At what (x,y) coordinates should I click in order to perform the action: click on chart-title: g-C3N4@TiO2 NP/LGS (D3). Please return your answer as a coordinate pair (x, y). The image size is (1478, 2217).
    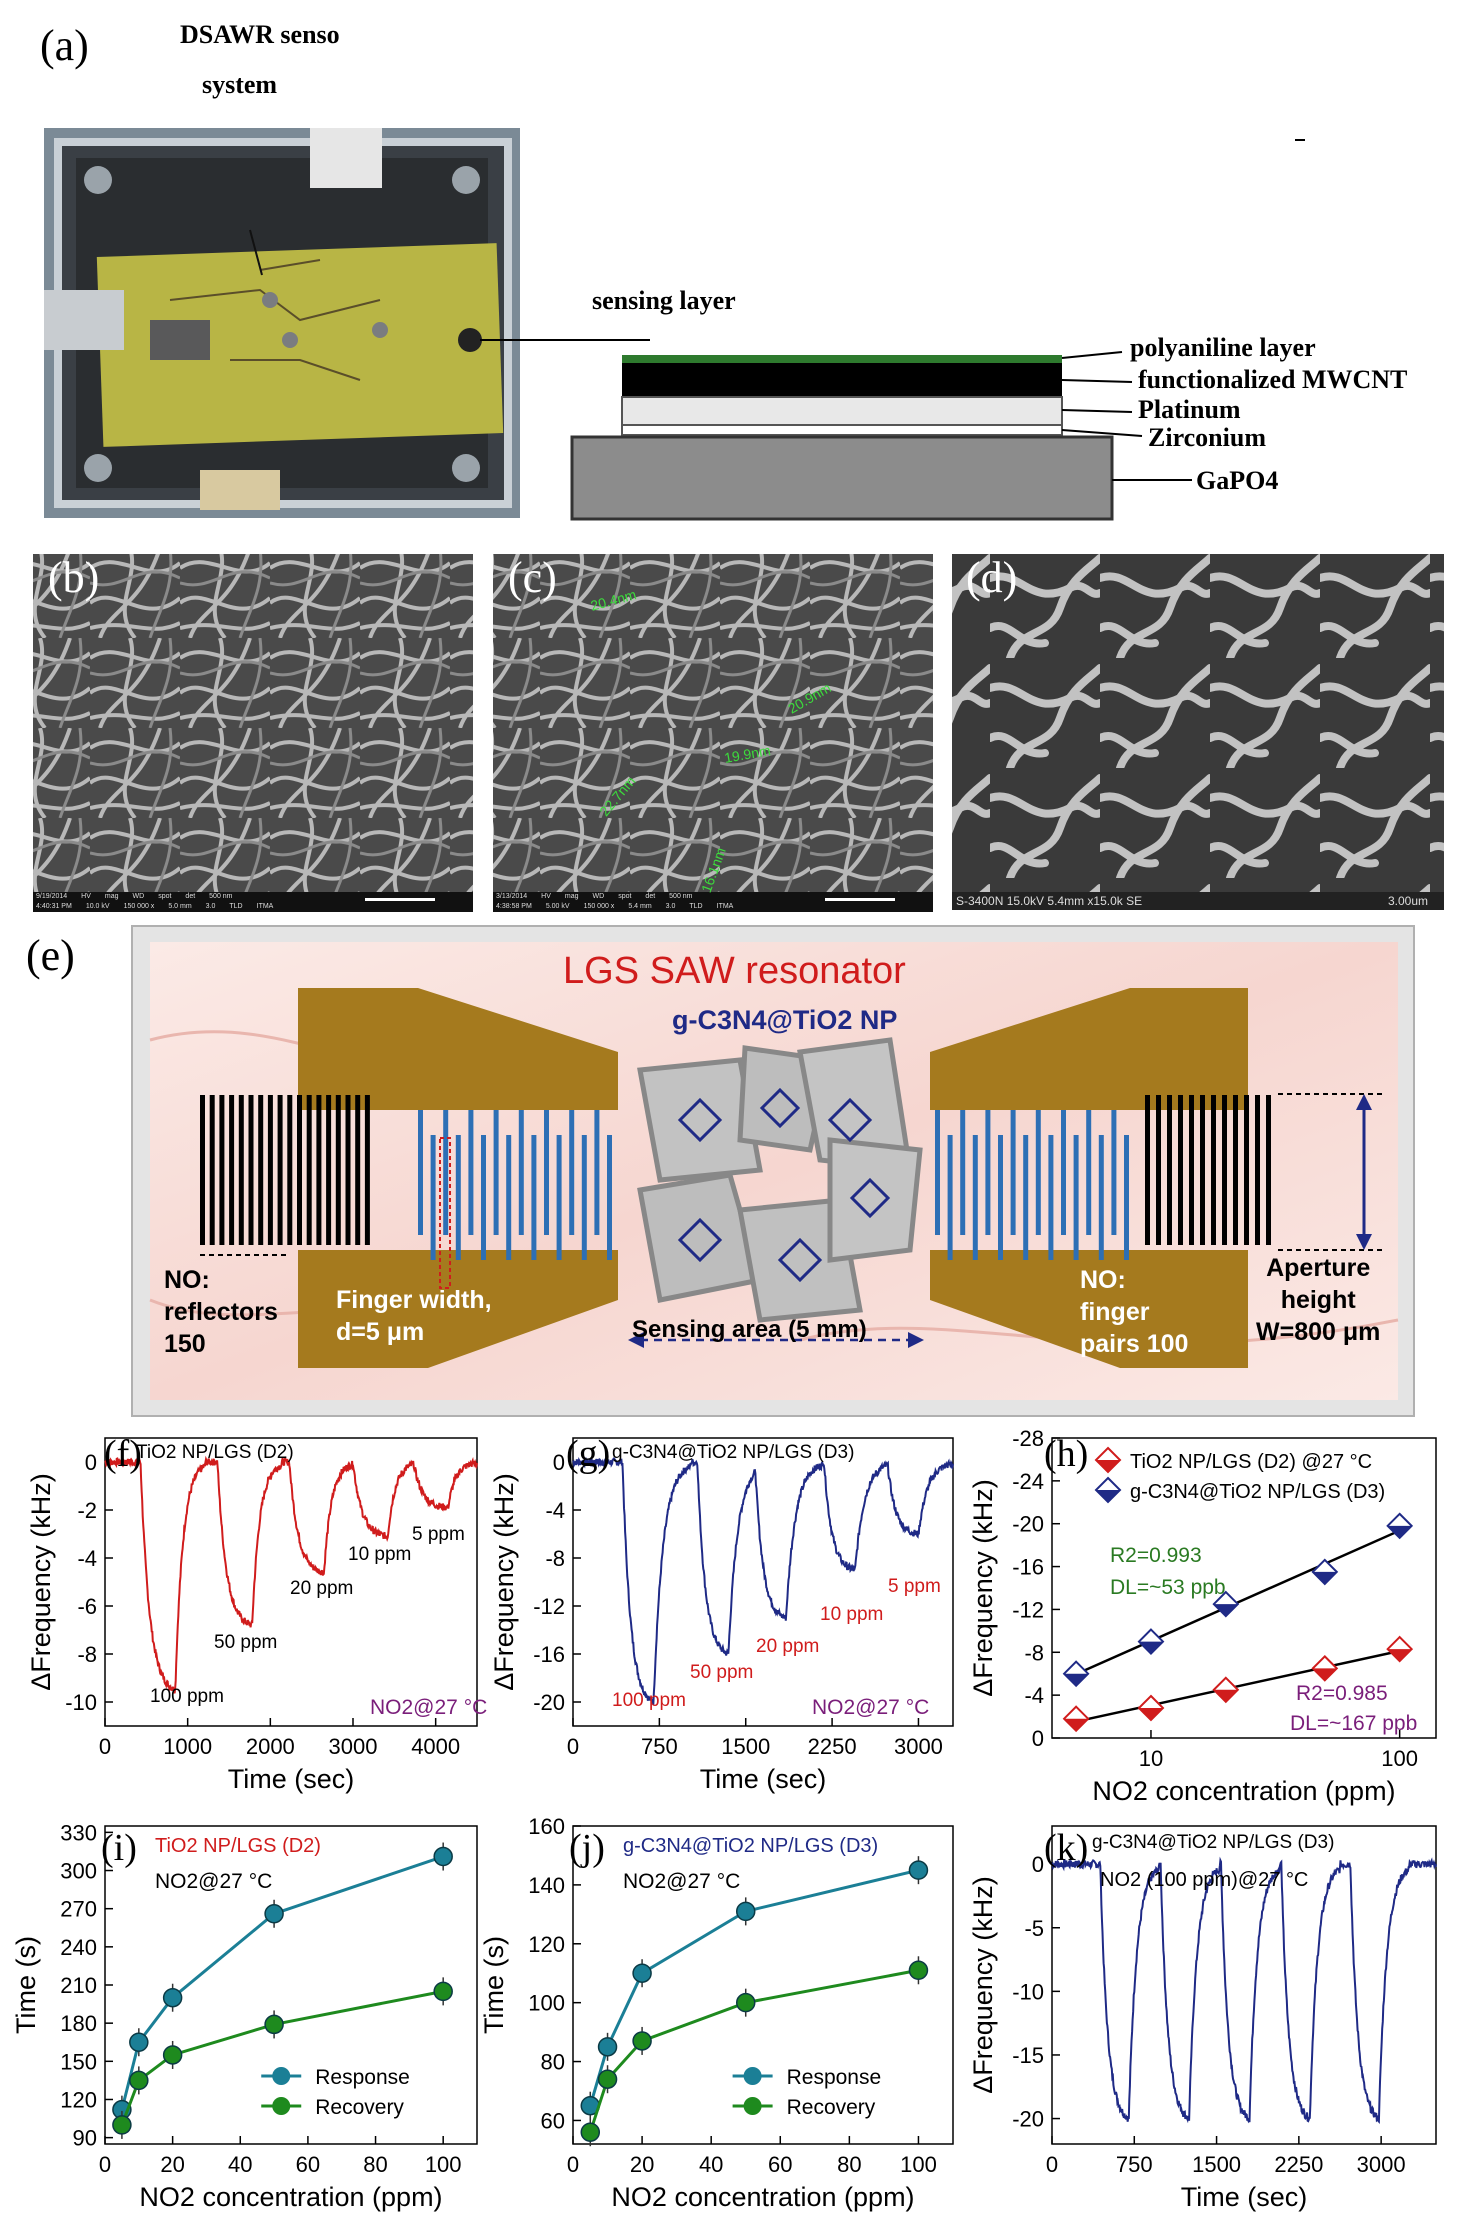
    Looking at the image, I should click on (750, 1846).